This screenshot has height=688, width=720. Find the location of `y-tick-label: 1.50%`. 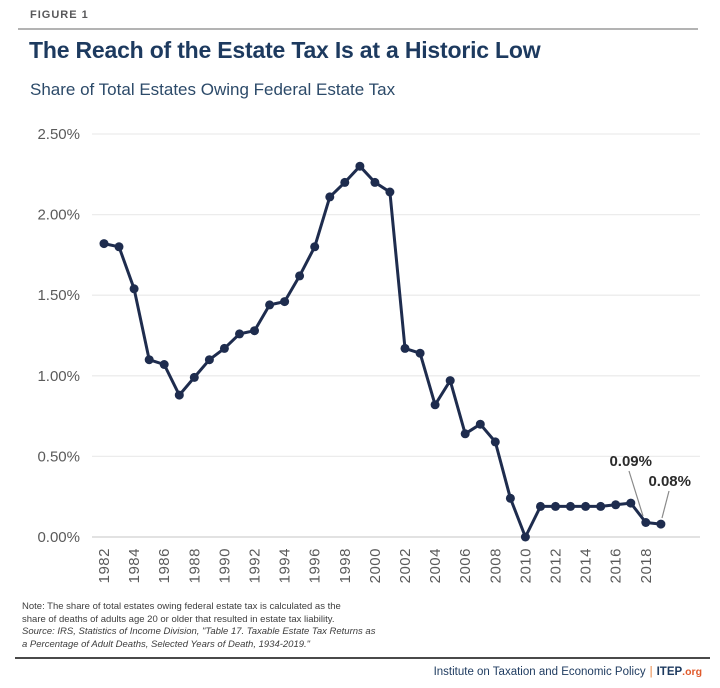

y-tick-label: 1.50% is located at coordinates (58, 295).